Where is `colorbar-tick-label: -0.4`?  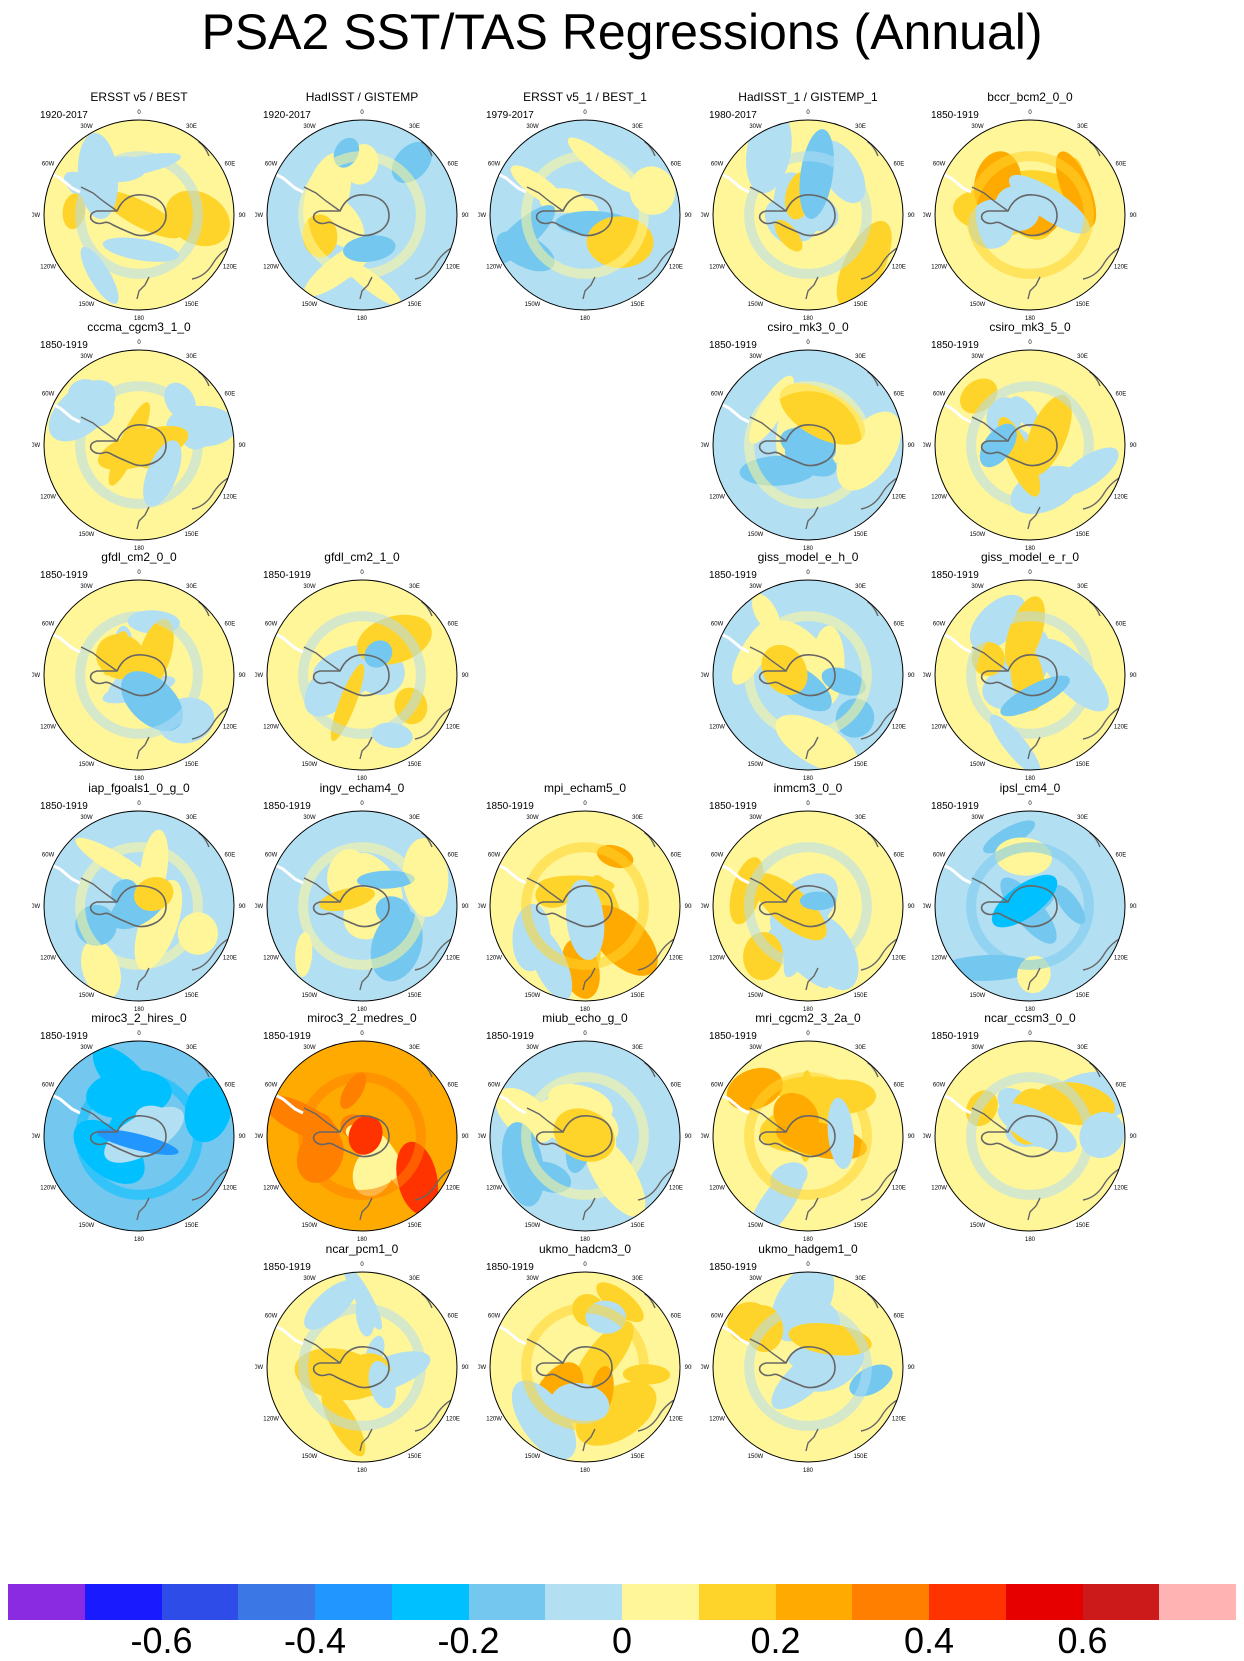
colorbar-tick-label: -0.4 is located at coordinates (315, 1640).